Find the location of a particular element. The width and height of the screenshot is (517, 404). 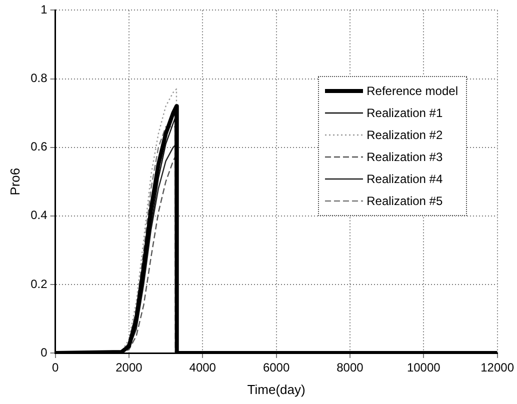

x-tick-label: 0 is located at coordinates (55, 367).